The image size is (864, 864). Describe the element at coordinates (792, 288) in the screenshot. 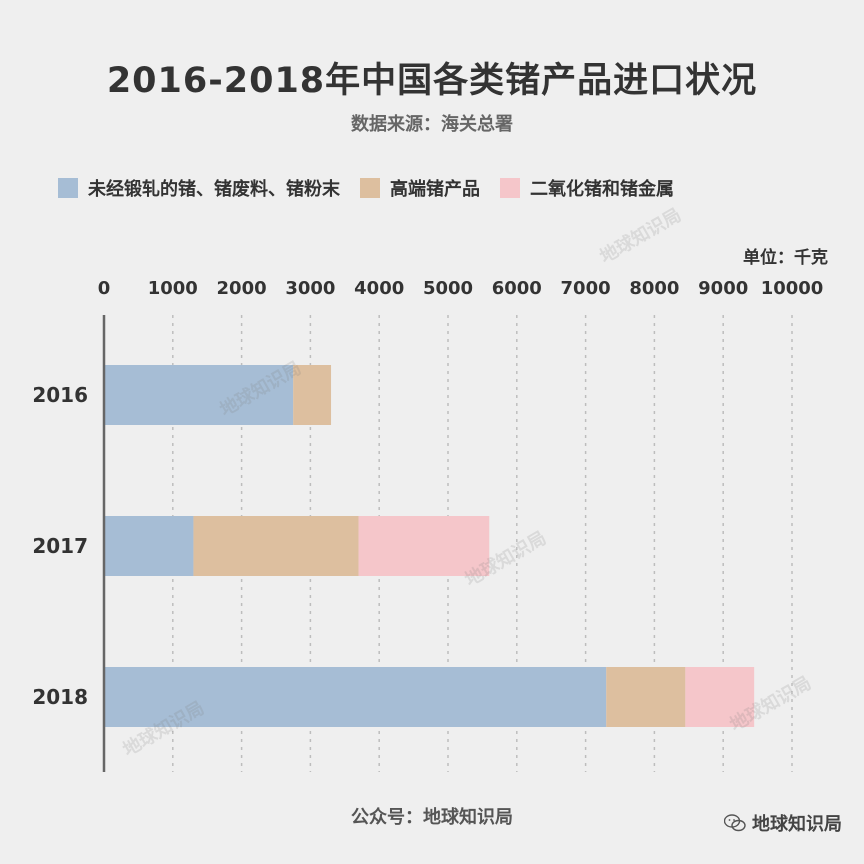

I see `x-tick-label: 10000` at that location.